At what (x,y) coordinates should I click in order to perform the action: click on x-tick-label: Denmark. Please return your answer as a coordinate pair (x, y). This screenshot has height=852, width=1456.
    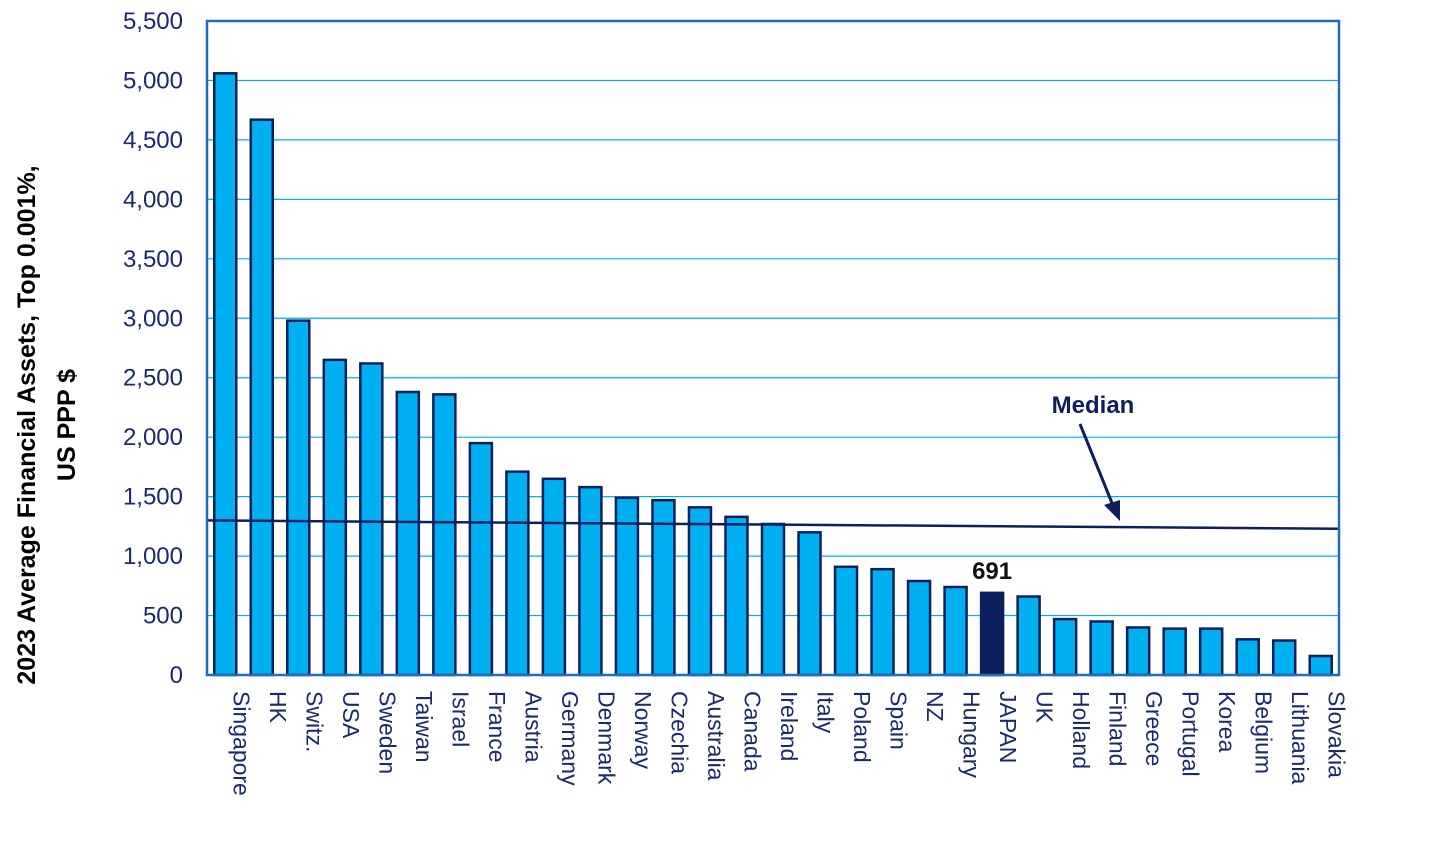
    Looking at the image, I should click on (606, 738).